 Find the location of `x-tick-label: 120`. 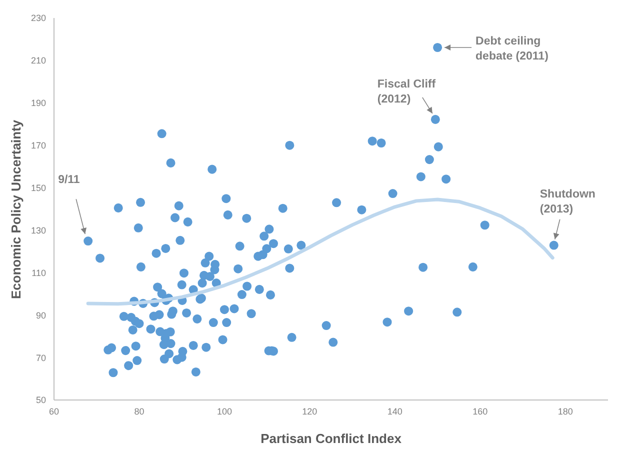

x-tick-label: 120 is located at coordinates (310, 411).